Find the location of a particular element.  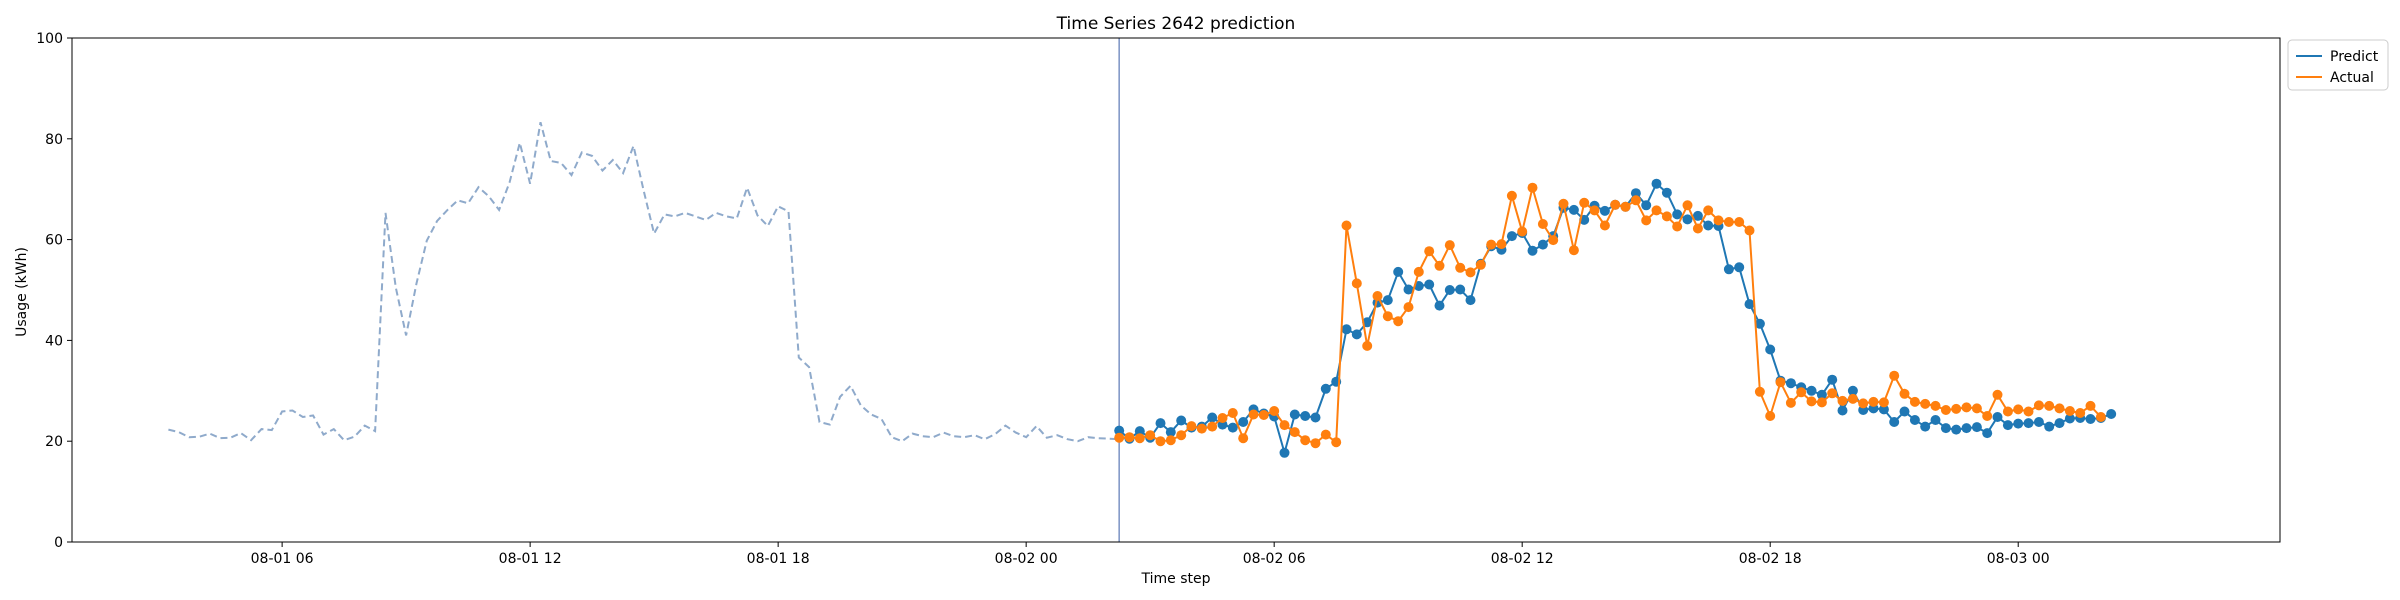

x-tick-label: 08-01 18 is located at coordinates (778, 559).